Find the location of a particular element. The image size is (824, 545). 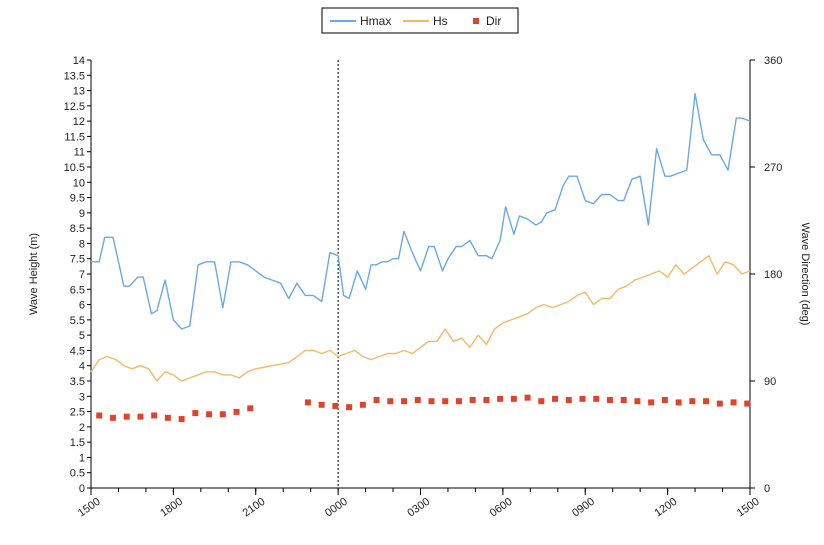

right-tick-label: 0 is located at coordinates (767, 489).